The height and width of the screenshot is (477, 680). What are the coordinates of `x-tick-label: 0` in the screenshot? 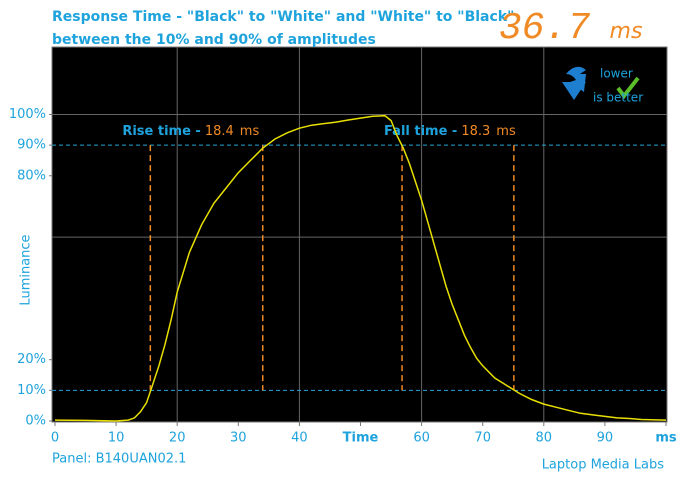 It's located at (55, 438).